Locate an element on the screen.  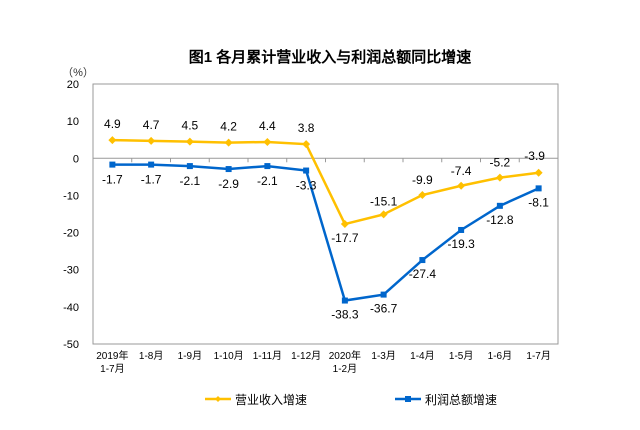
data-label: -36.7 is located at coordinates (384, 309).